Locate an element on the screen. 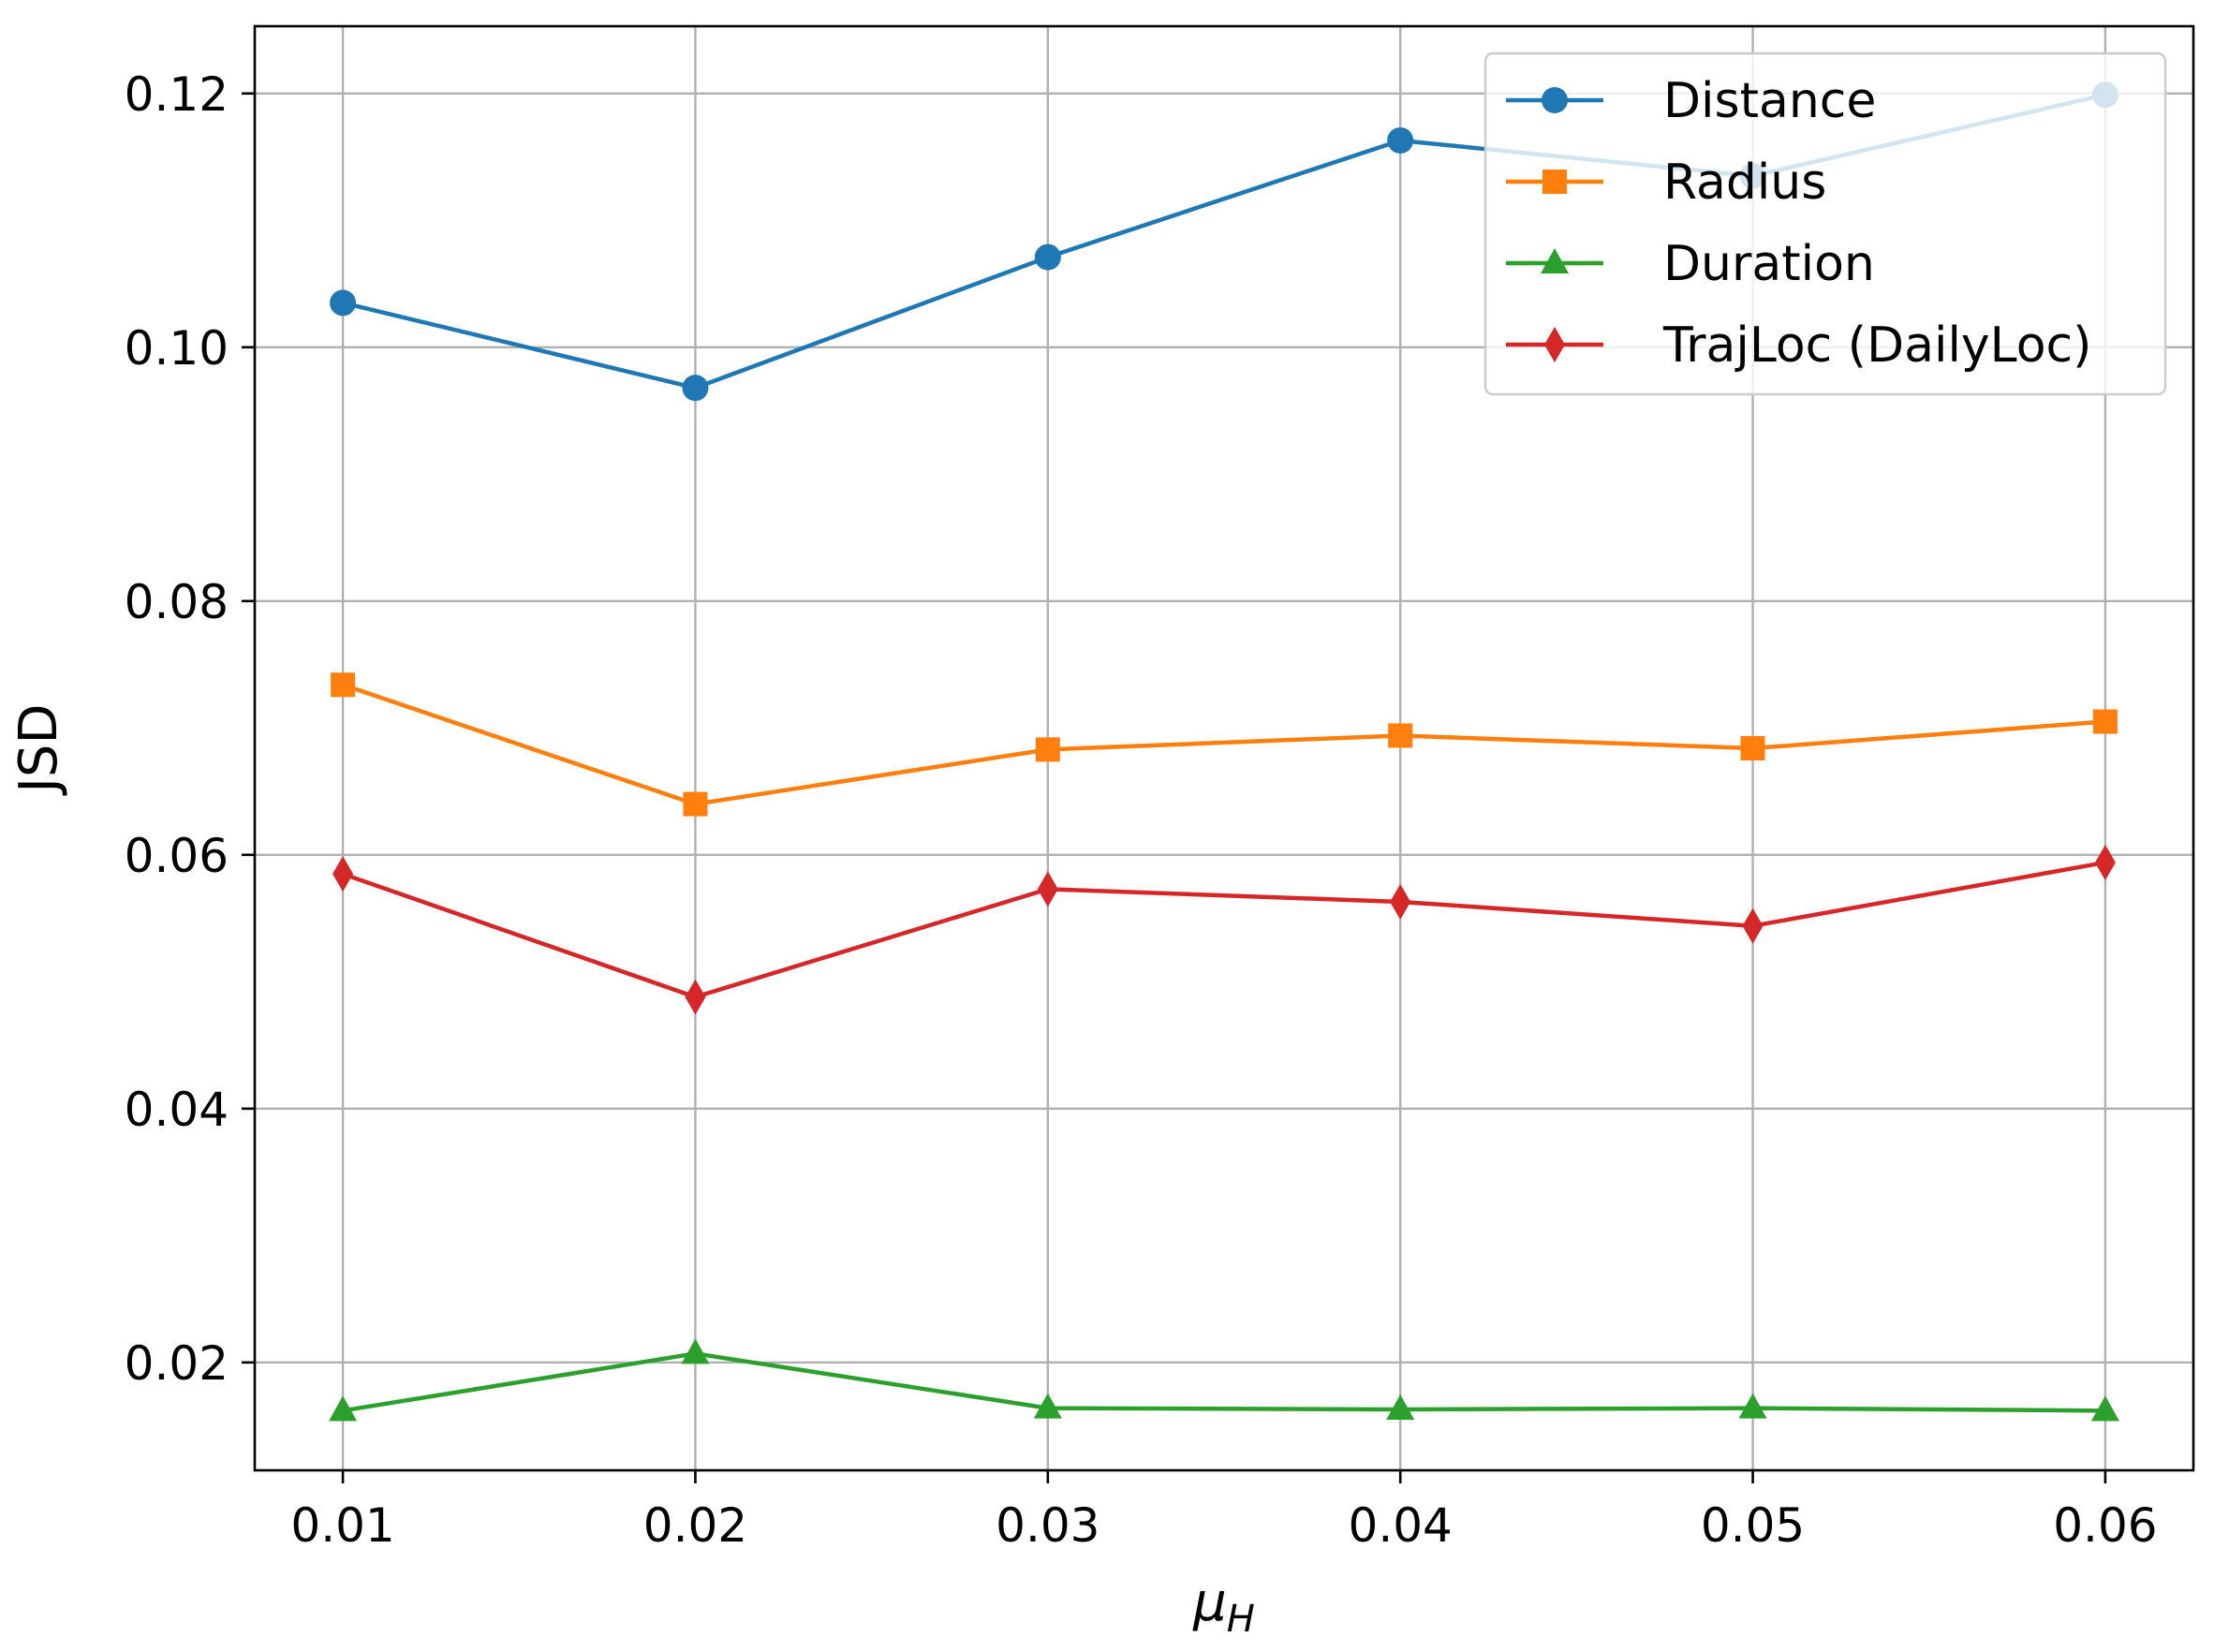  legend: Distance Radius Duration TrajLoc (DailyLoc) is located at coordinates (1825, 224).